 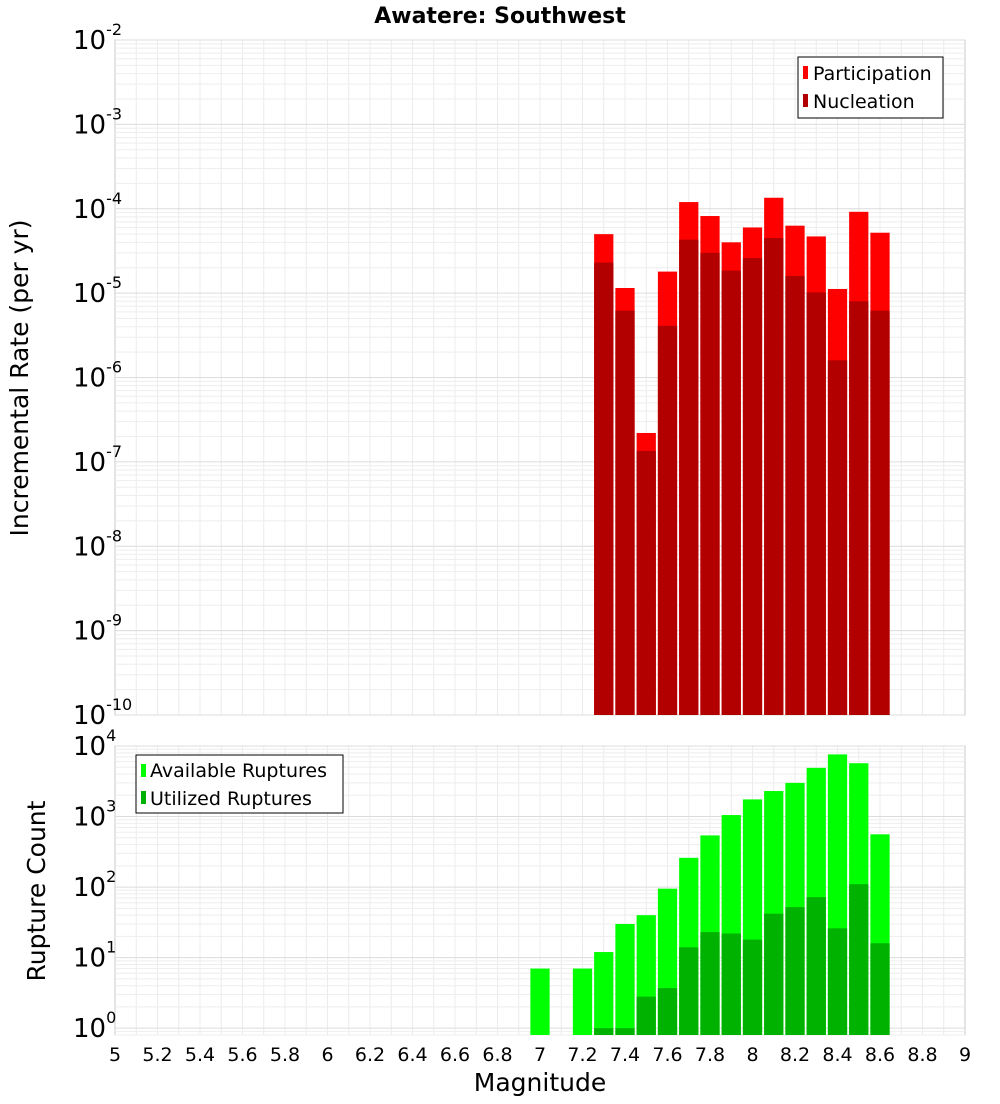 I want to click on x-tick-label: 5.4, so click(x=200, y=1055).